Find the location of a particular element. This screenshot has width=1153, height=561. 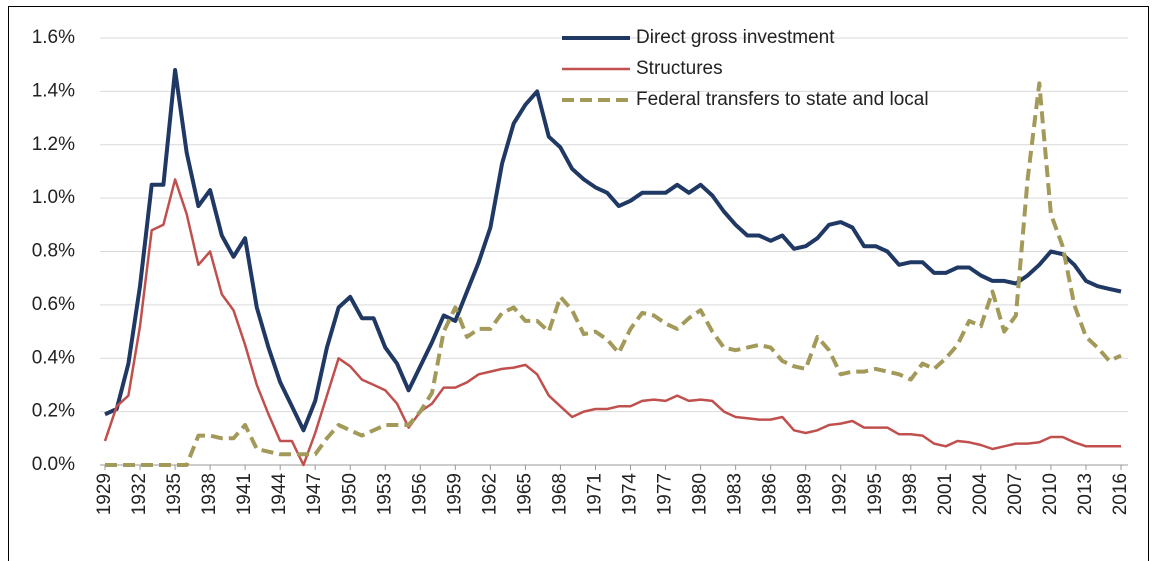

x-tick-label: 1977 is located at coordinates (665, 494).